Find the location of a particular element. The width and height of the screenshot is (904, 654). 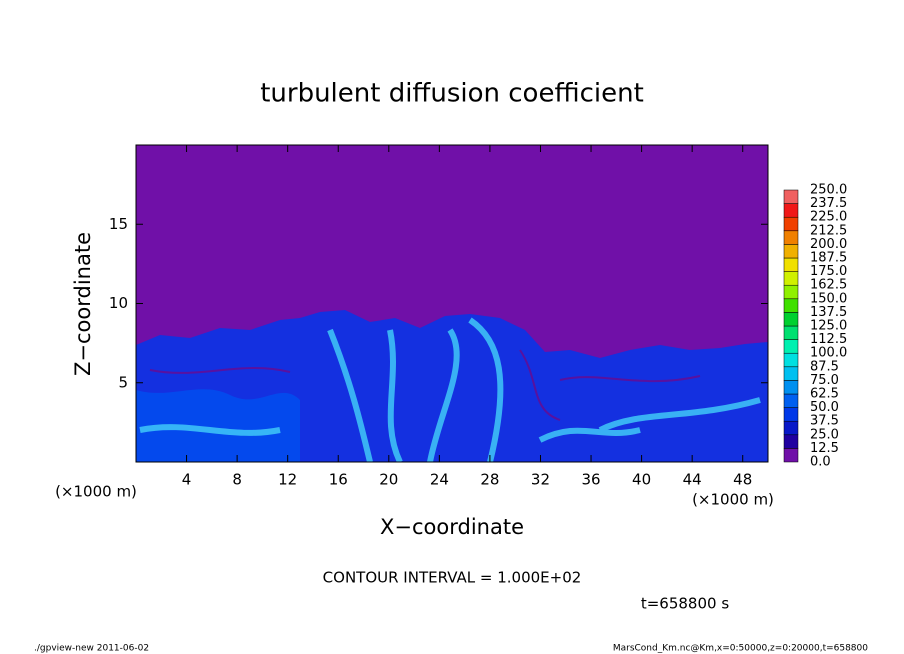

x-tick-label: 4 is located at coordinates (187, 480).